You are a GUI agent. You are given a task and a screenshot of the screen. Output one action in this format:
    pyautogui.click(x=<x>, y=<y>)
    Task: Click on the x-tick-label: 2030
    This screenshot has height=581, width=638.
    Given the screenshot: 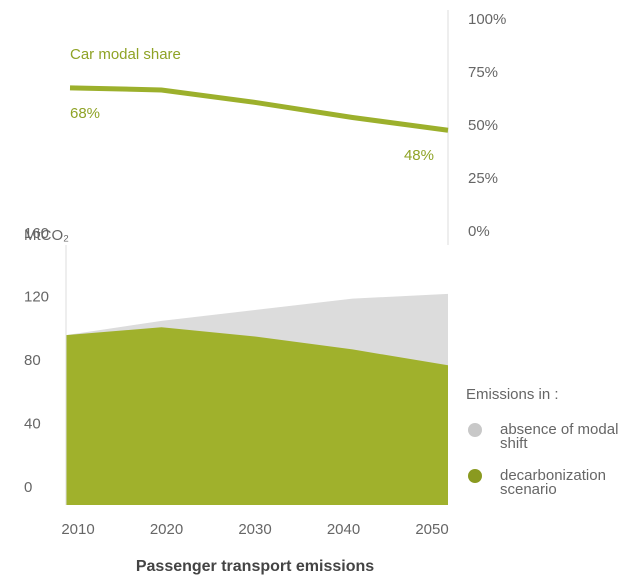 What is the action you would take?
    pyautogui.click(x=254, y=529)
    